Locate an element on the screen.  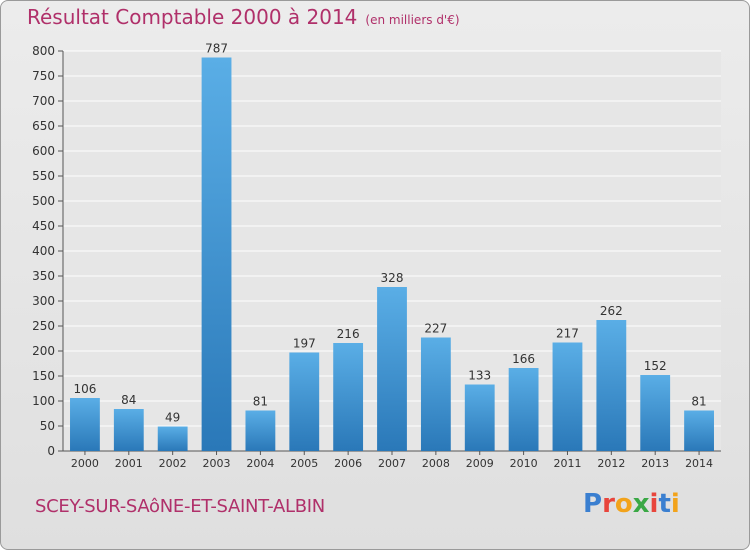
x-tick-label: 2008 is located at coordinates (436, 463).